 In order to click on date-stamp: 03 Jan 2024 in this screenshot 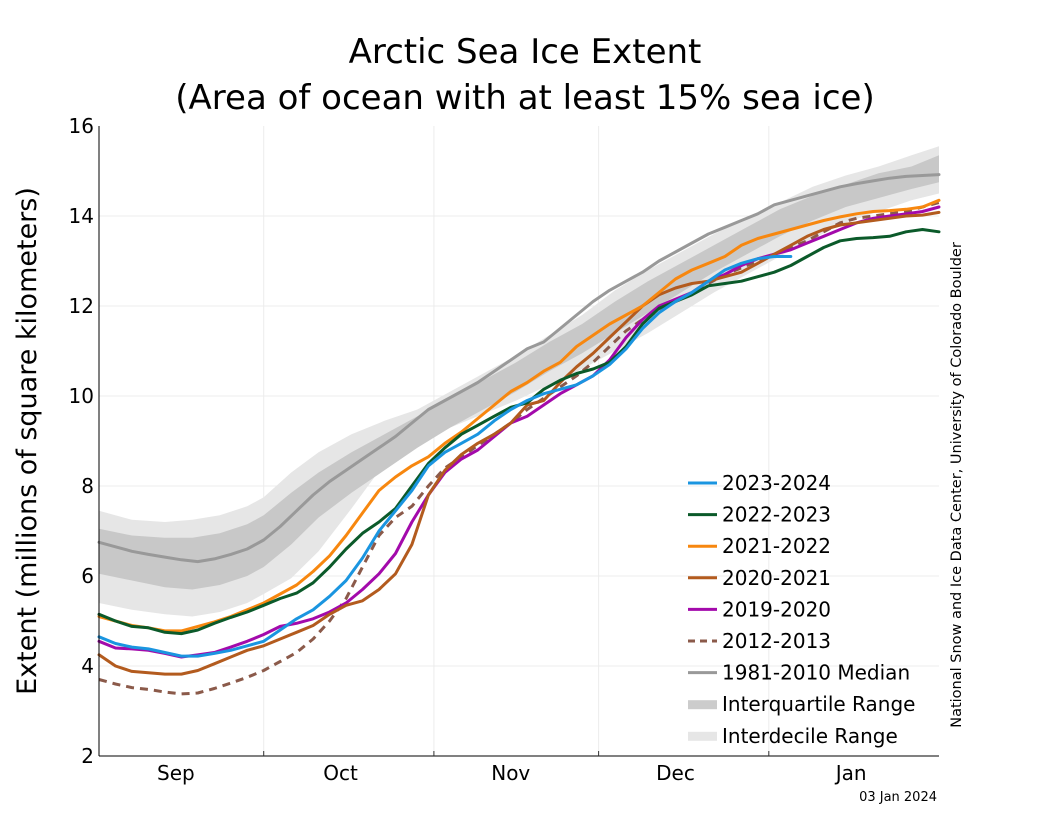, I will do `click(898, 797)`.